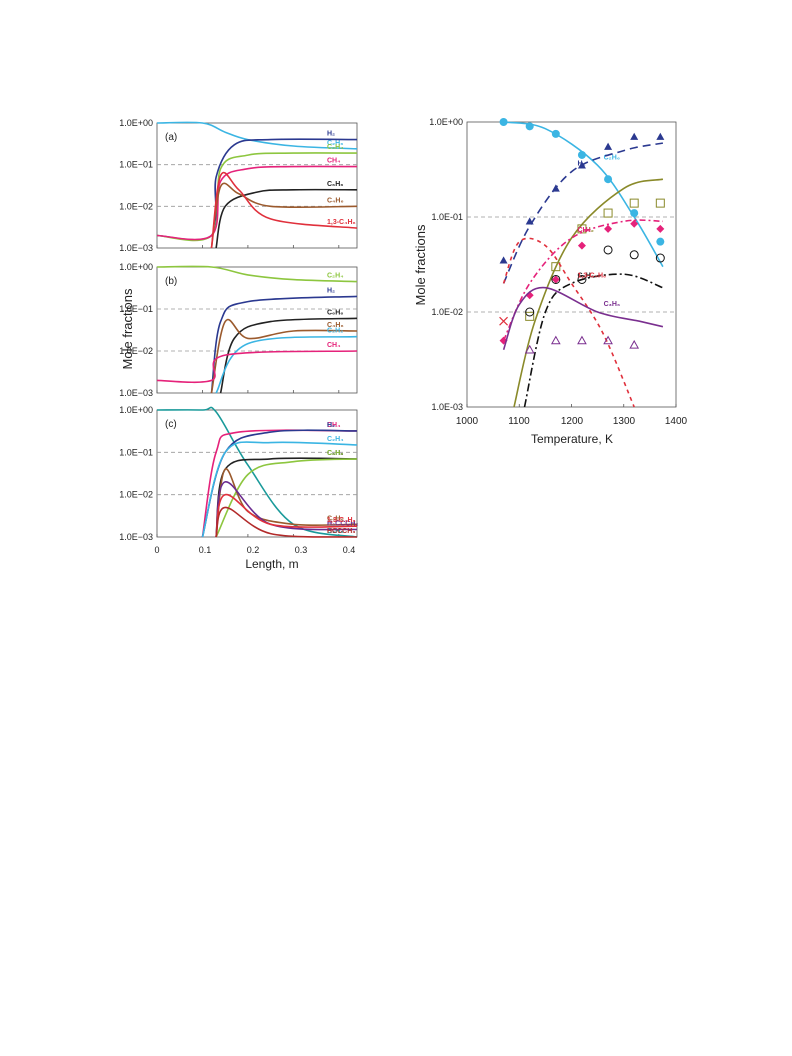 This screenshot has width=792, height=1056. I want to click on panel-letter: (c), so click(171, 424).